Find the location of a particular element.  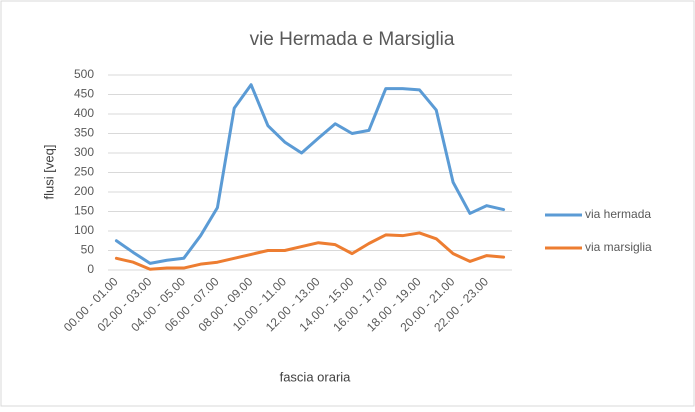

y-tick-label: 50 is located at coordinates (88, 250).